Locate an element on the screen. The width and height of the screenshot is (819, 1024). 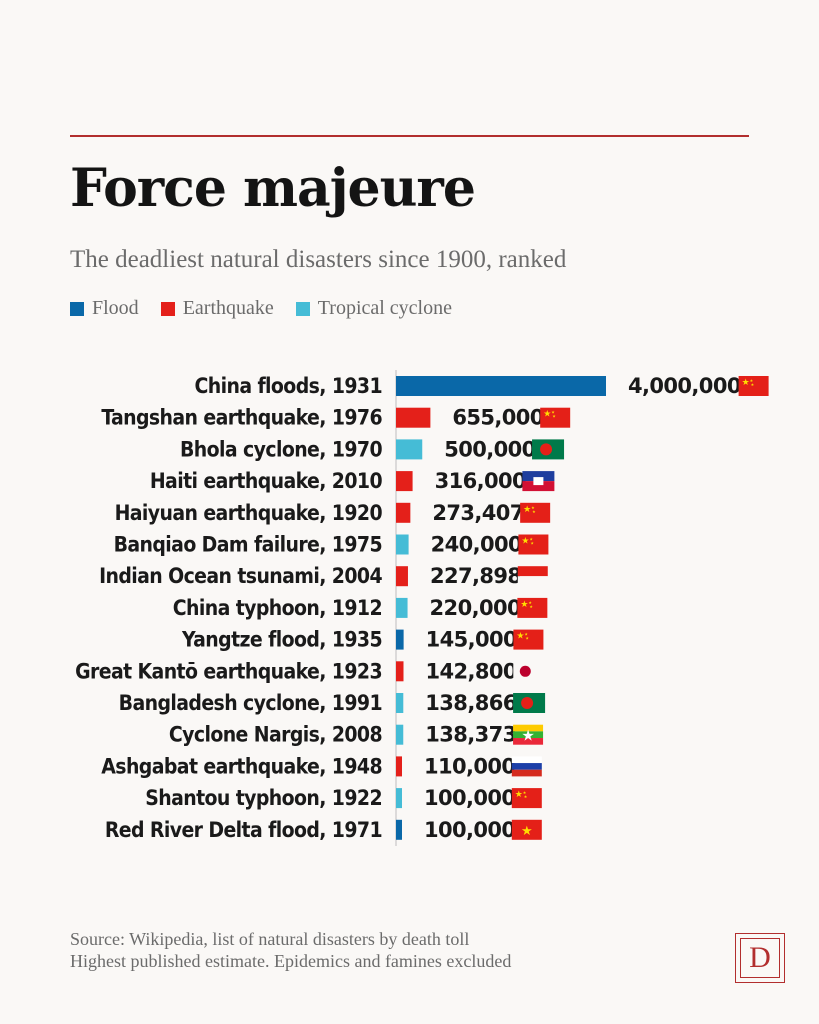
top-rule is located at coordinates (409, 136).